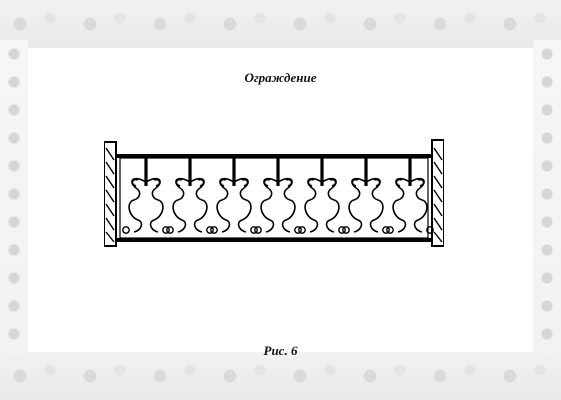 This screenshot has height=400, width=561. I want to click on balusters, so click(278, 196).